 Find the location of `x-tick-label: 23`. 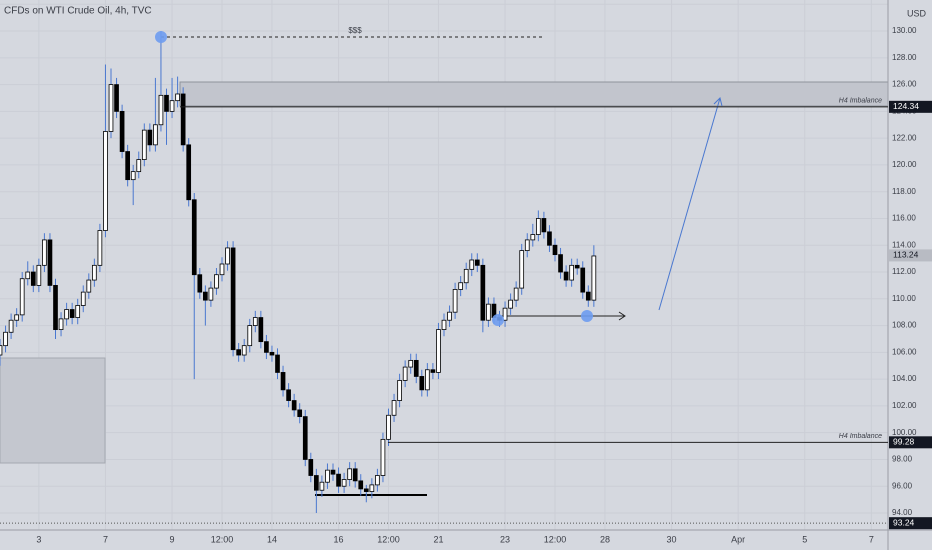

x-tick-label: 23 is located at coordinates (505, 539).